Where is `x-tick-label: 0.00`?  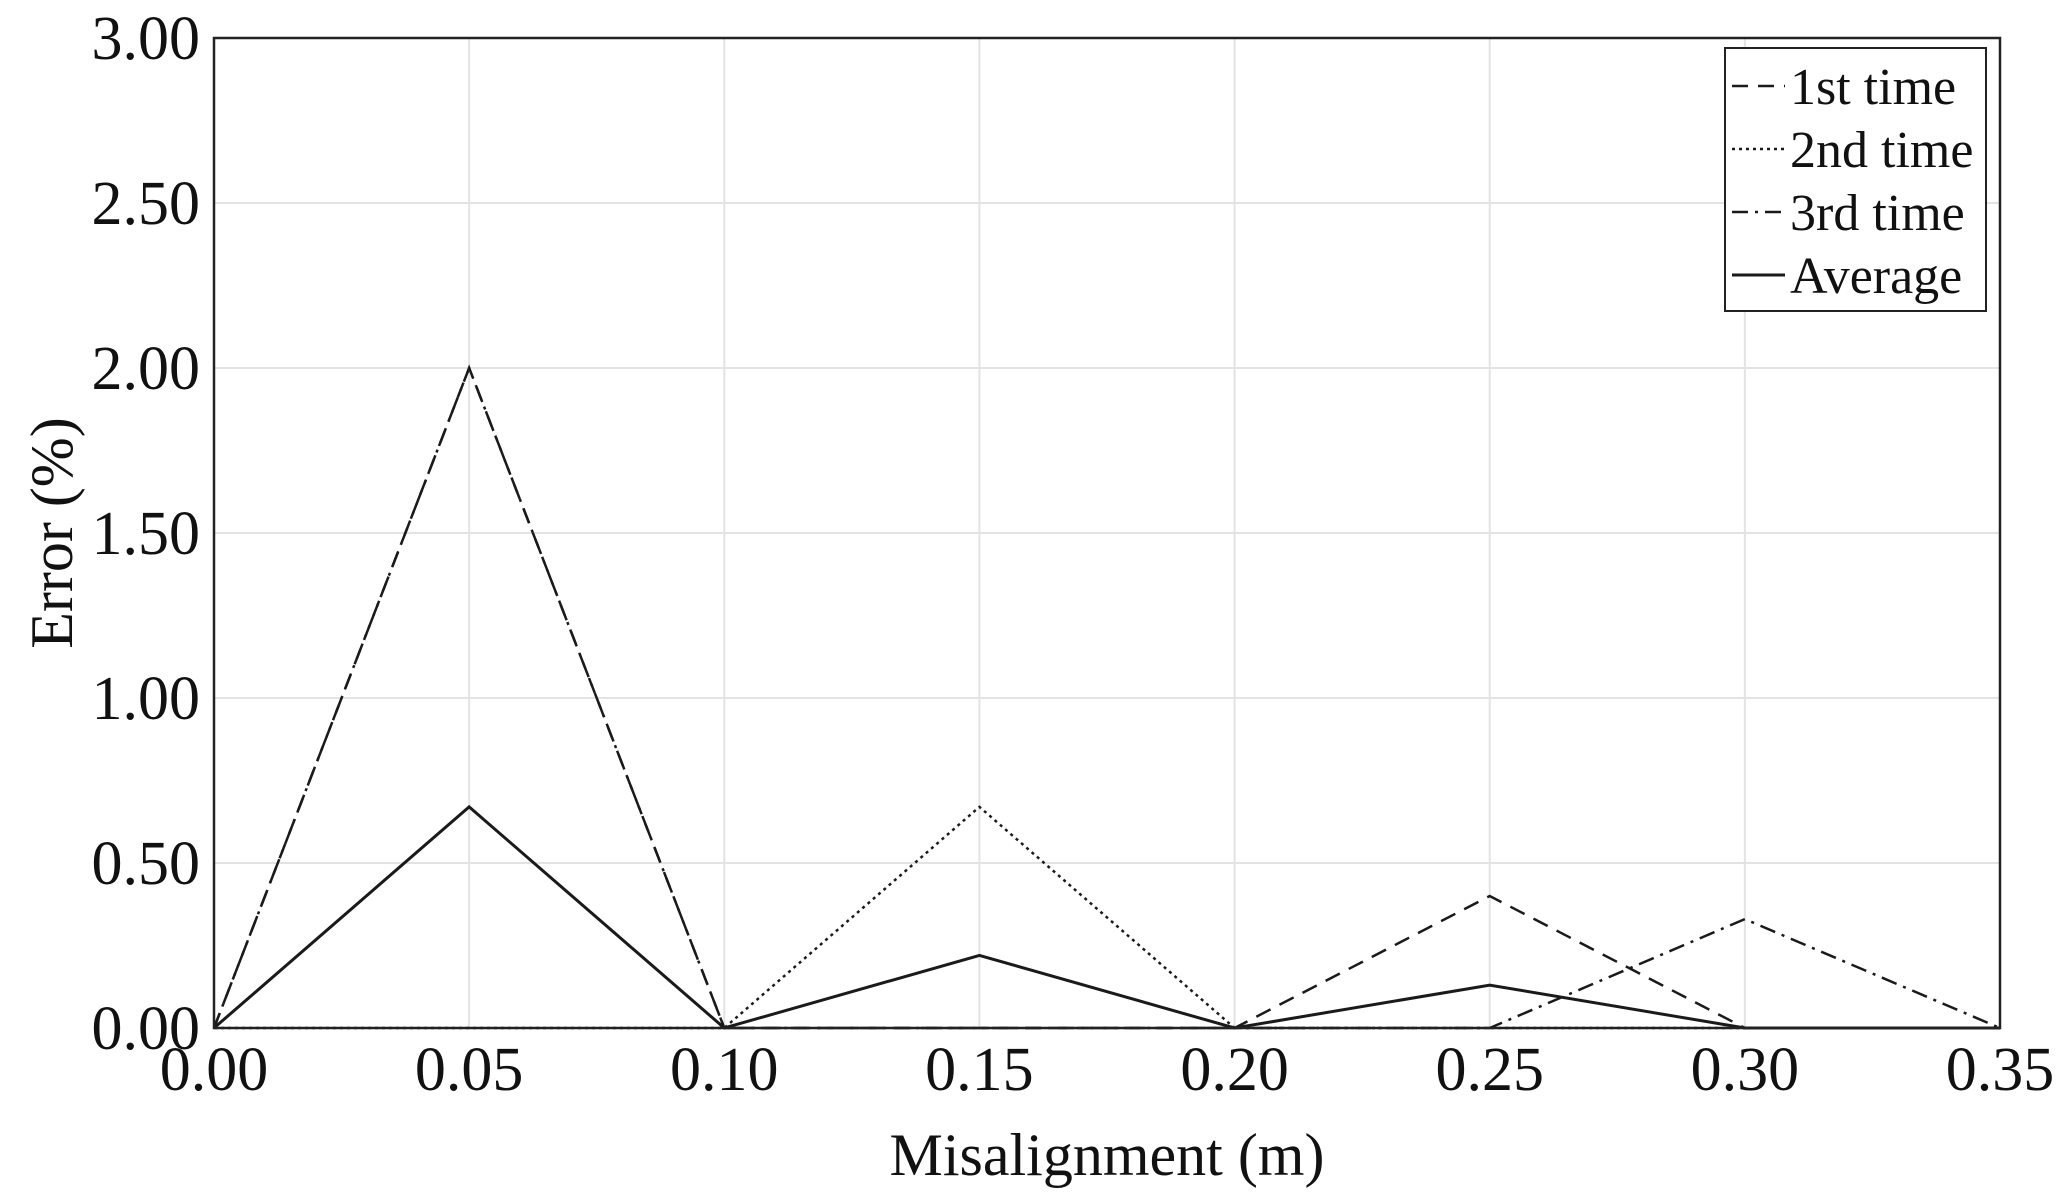 x-tick-label: 0.00 is located at coordinates (214, 1070).